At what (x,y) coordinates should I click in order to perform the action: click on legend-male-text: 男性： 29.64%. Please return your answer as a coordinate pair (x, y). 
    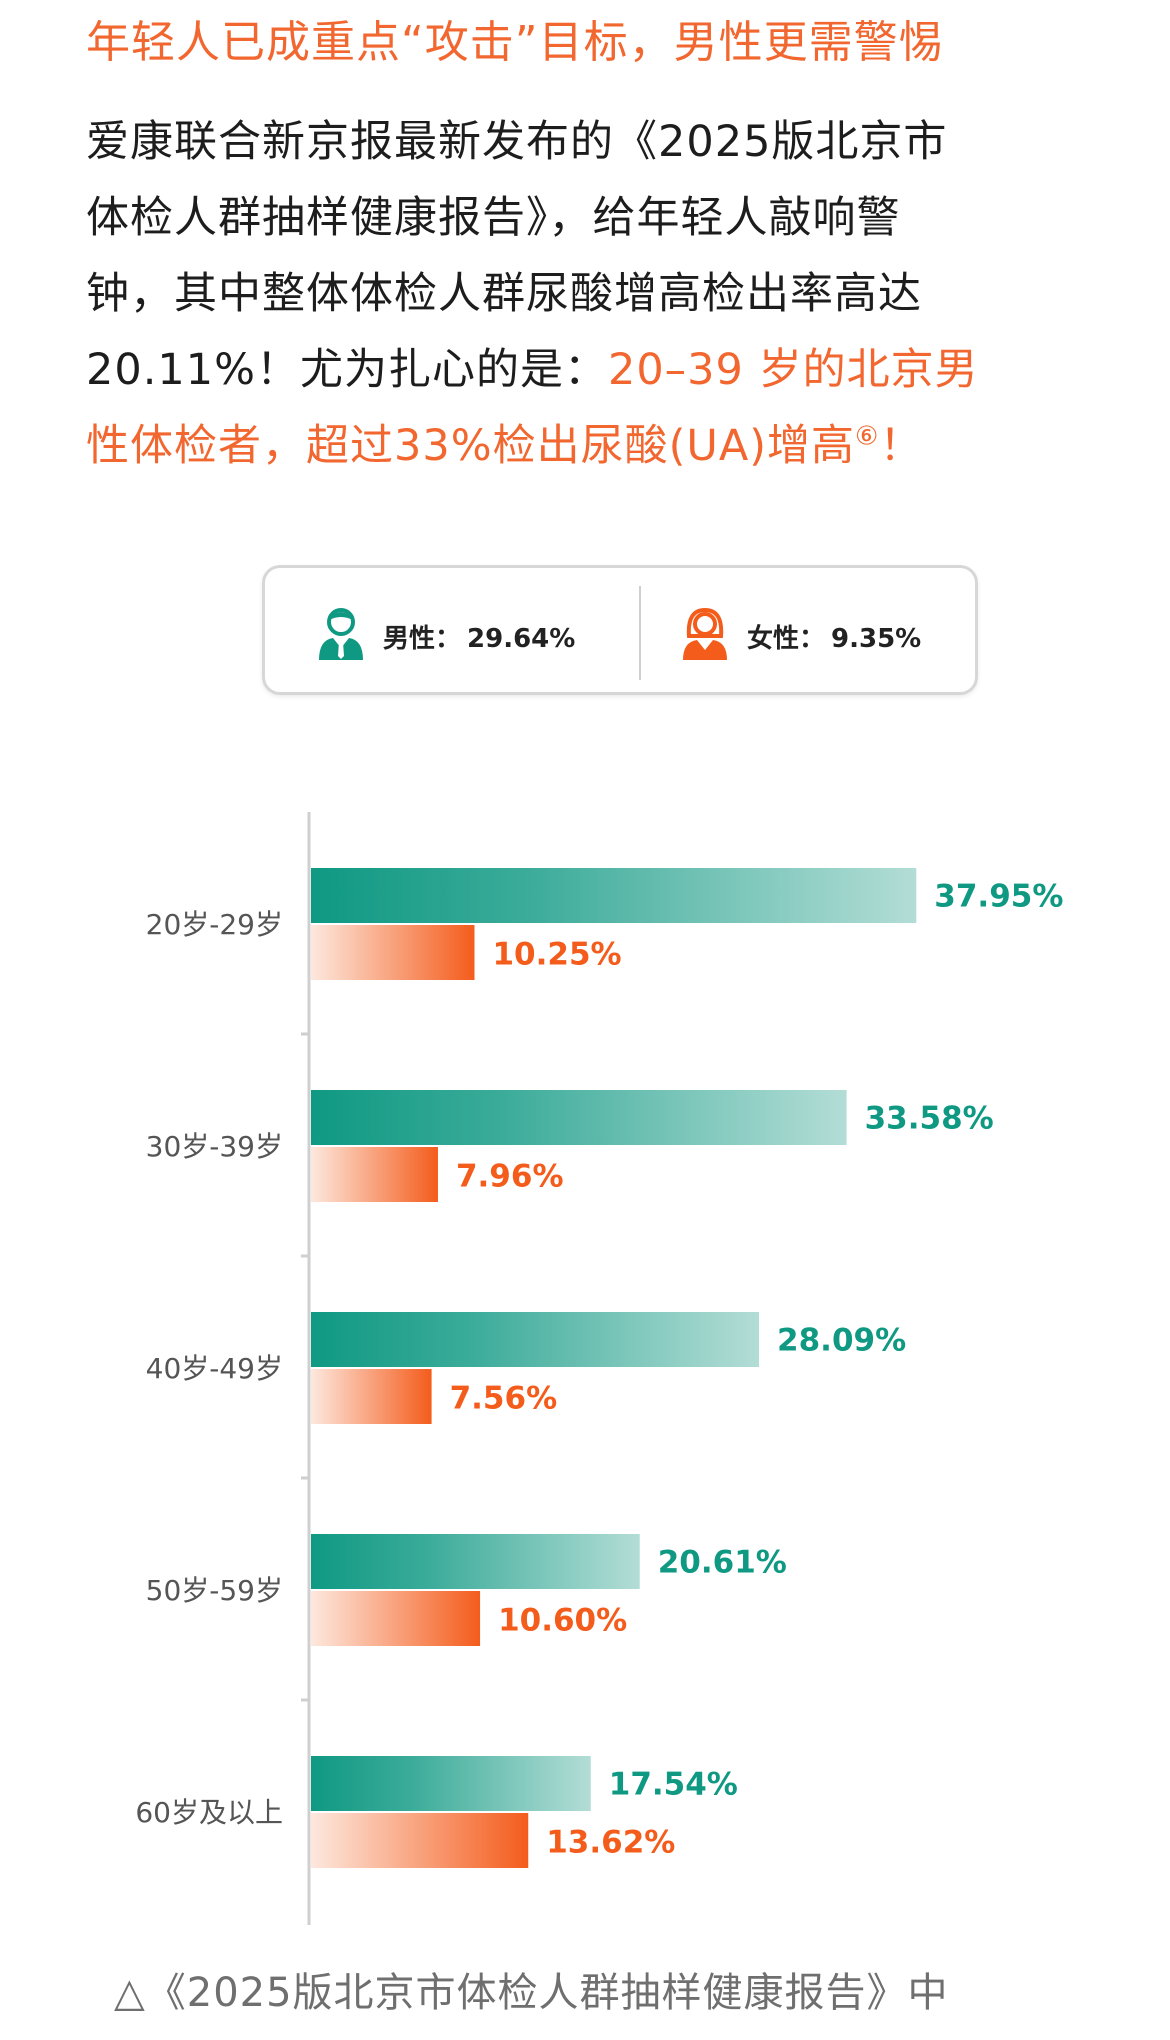
    Looking at the image, I should click on (479, 636).